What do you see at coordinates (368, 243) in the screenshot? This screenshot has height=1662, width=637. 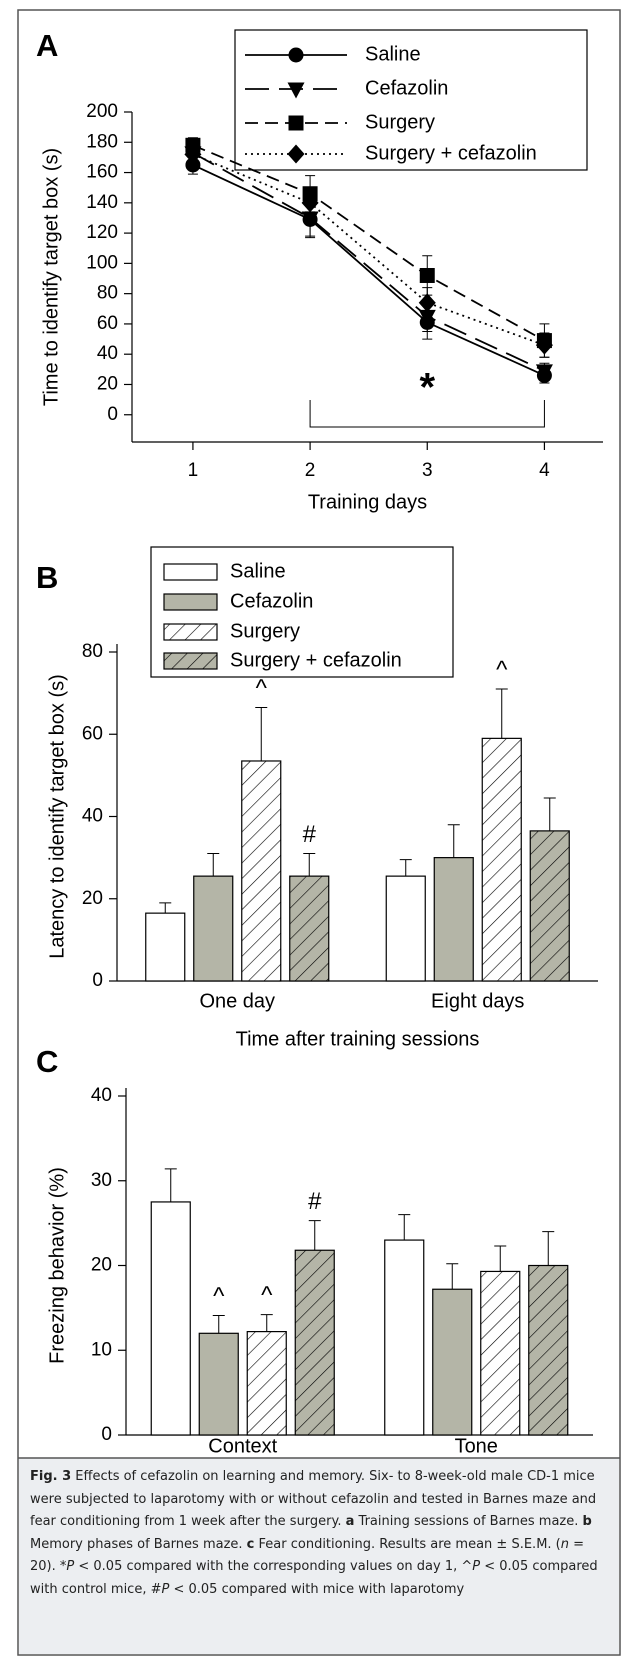 I see `series-line` at bounding box center [368, 243].